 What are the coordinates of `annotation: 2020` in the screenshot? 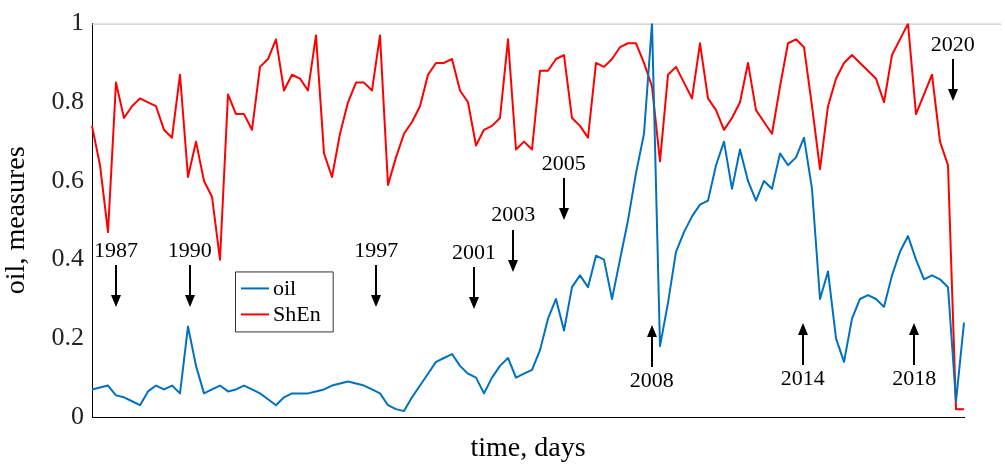 It's located at (952, 44).